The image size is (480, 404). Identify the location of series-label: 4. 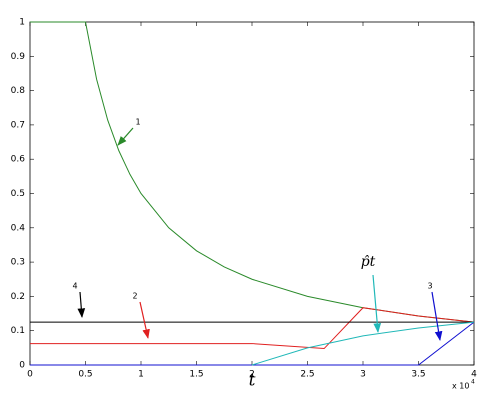
(74, 286).